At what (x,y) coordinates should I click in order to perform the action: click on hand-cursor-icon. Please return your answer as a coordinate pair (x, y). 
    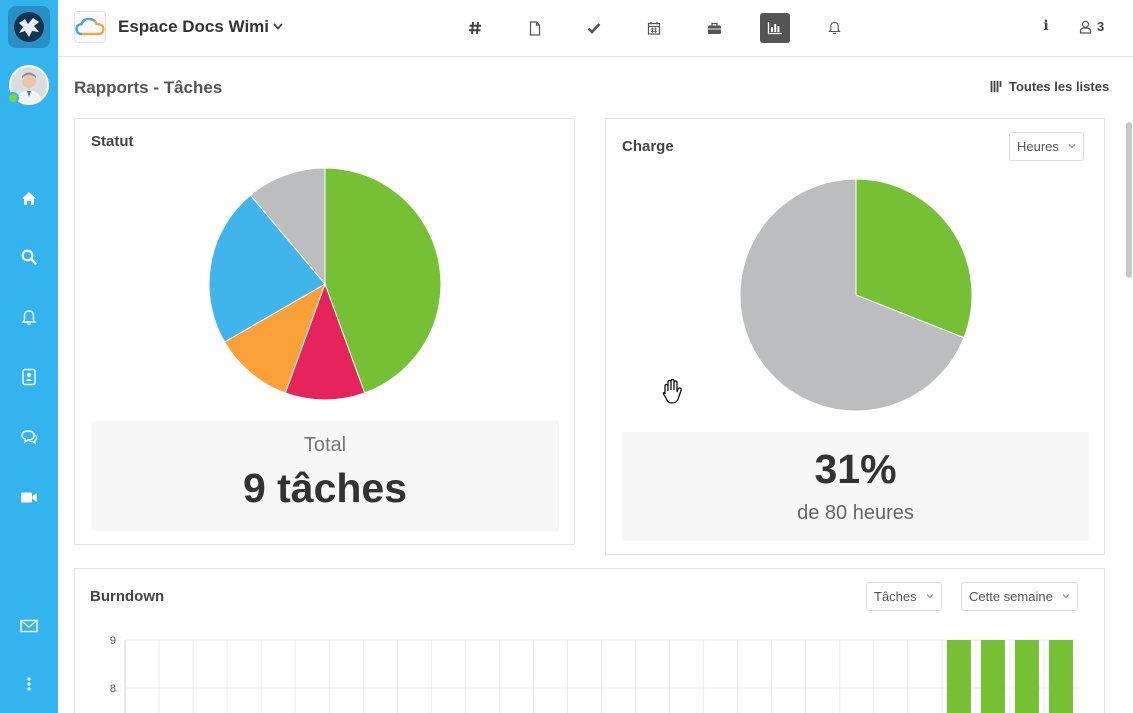
    Looking at the image, I should click on (672, 391).